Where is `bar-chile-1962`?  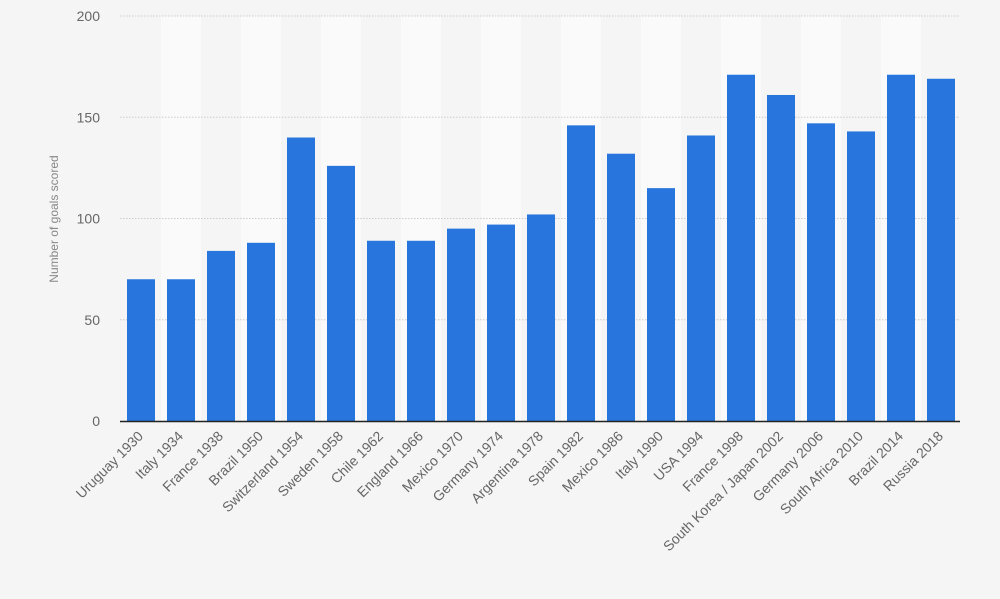
bar-chile-1962 is located at coordinates (381, 330).